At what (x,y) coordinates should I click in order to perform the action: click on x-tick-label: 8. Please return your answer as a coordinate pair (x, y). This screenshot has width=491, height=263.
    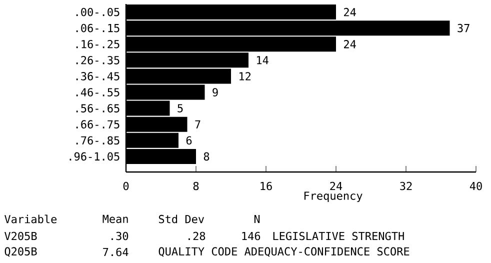
    Looking at the image, I should click on (196, 186).